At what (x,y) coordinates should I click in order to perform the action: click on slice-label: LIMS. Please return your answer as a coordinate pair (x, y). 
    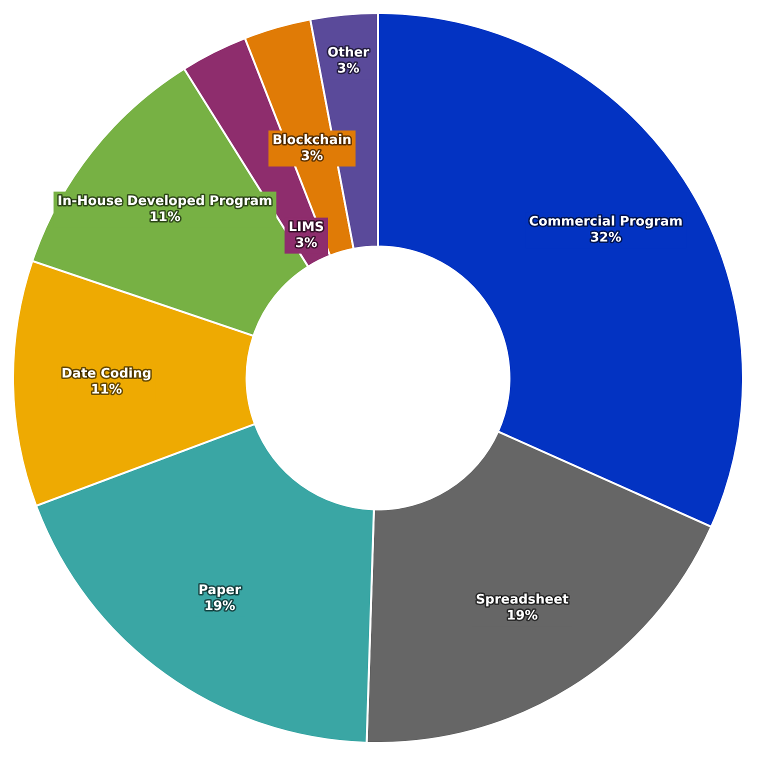
    Looking at the image, I should click on (306, 227).